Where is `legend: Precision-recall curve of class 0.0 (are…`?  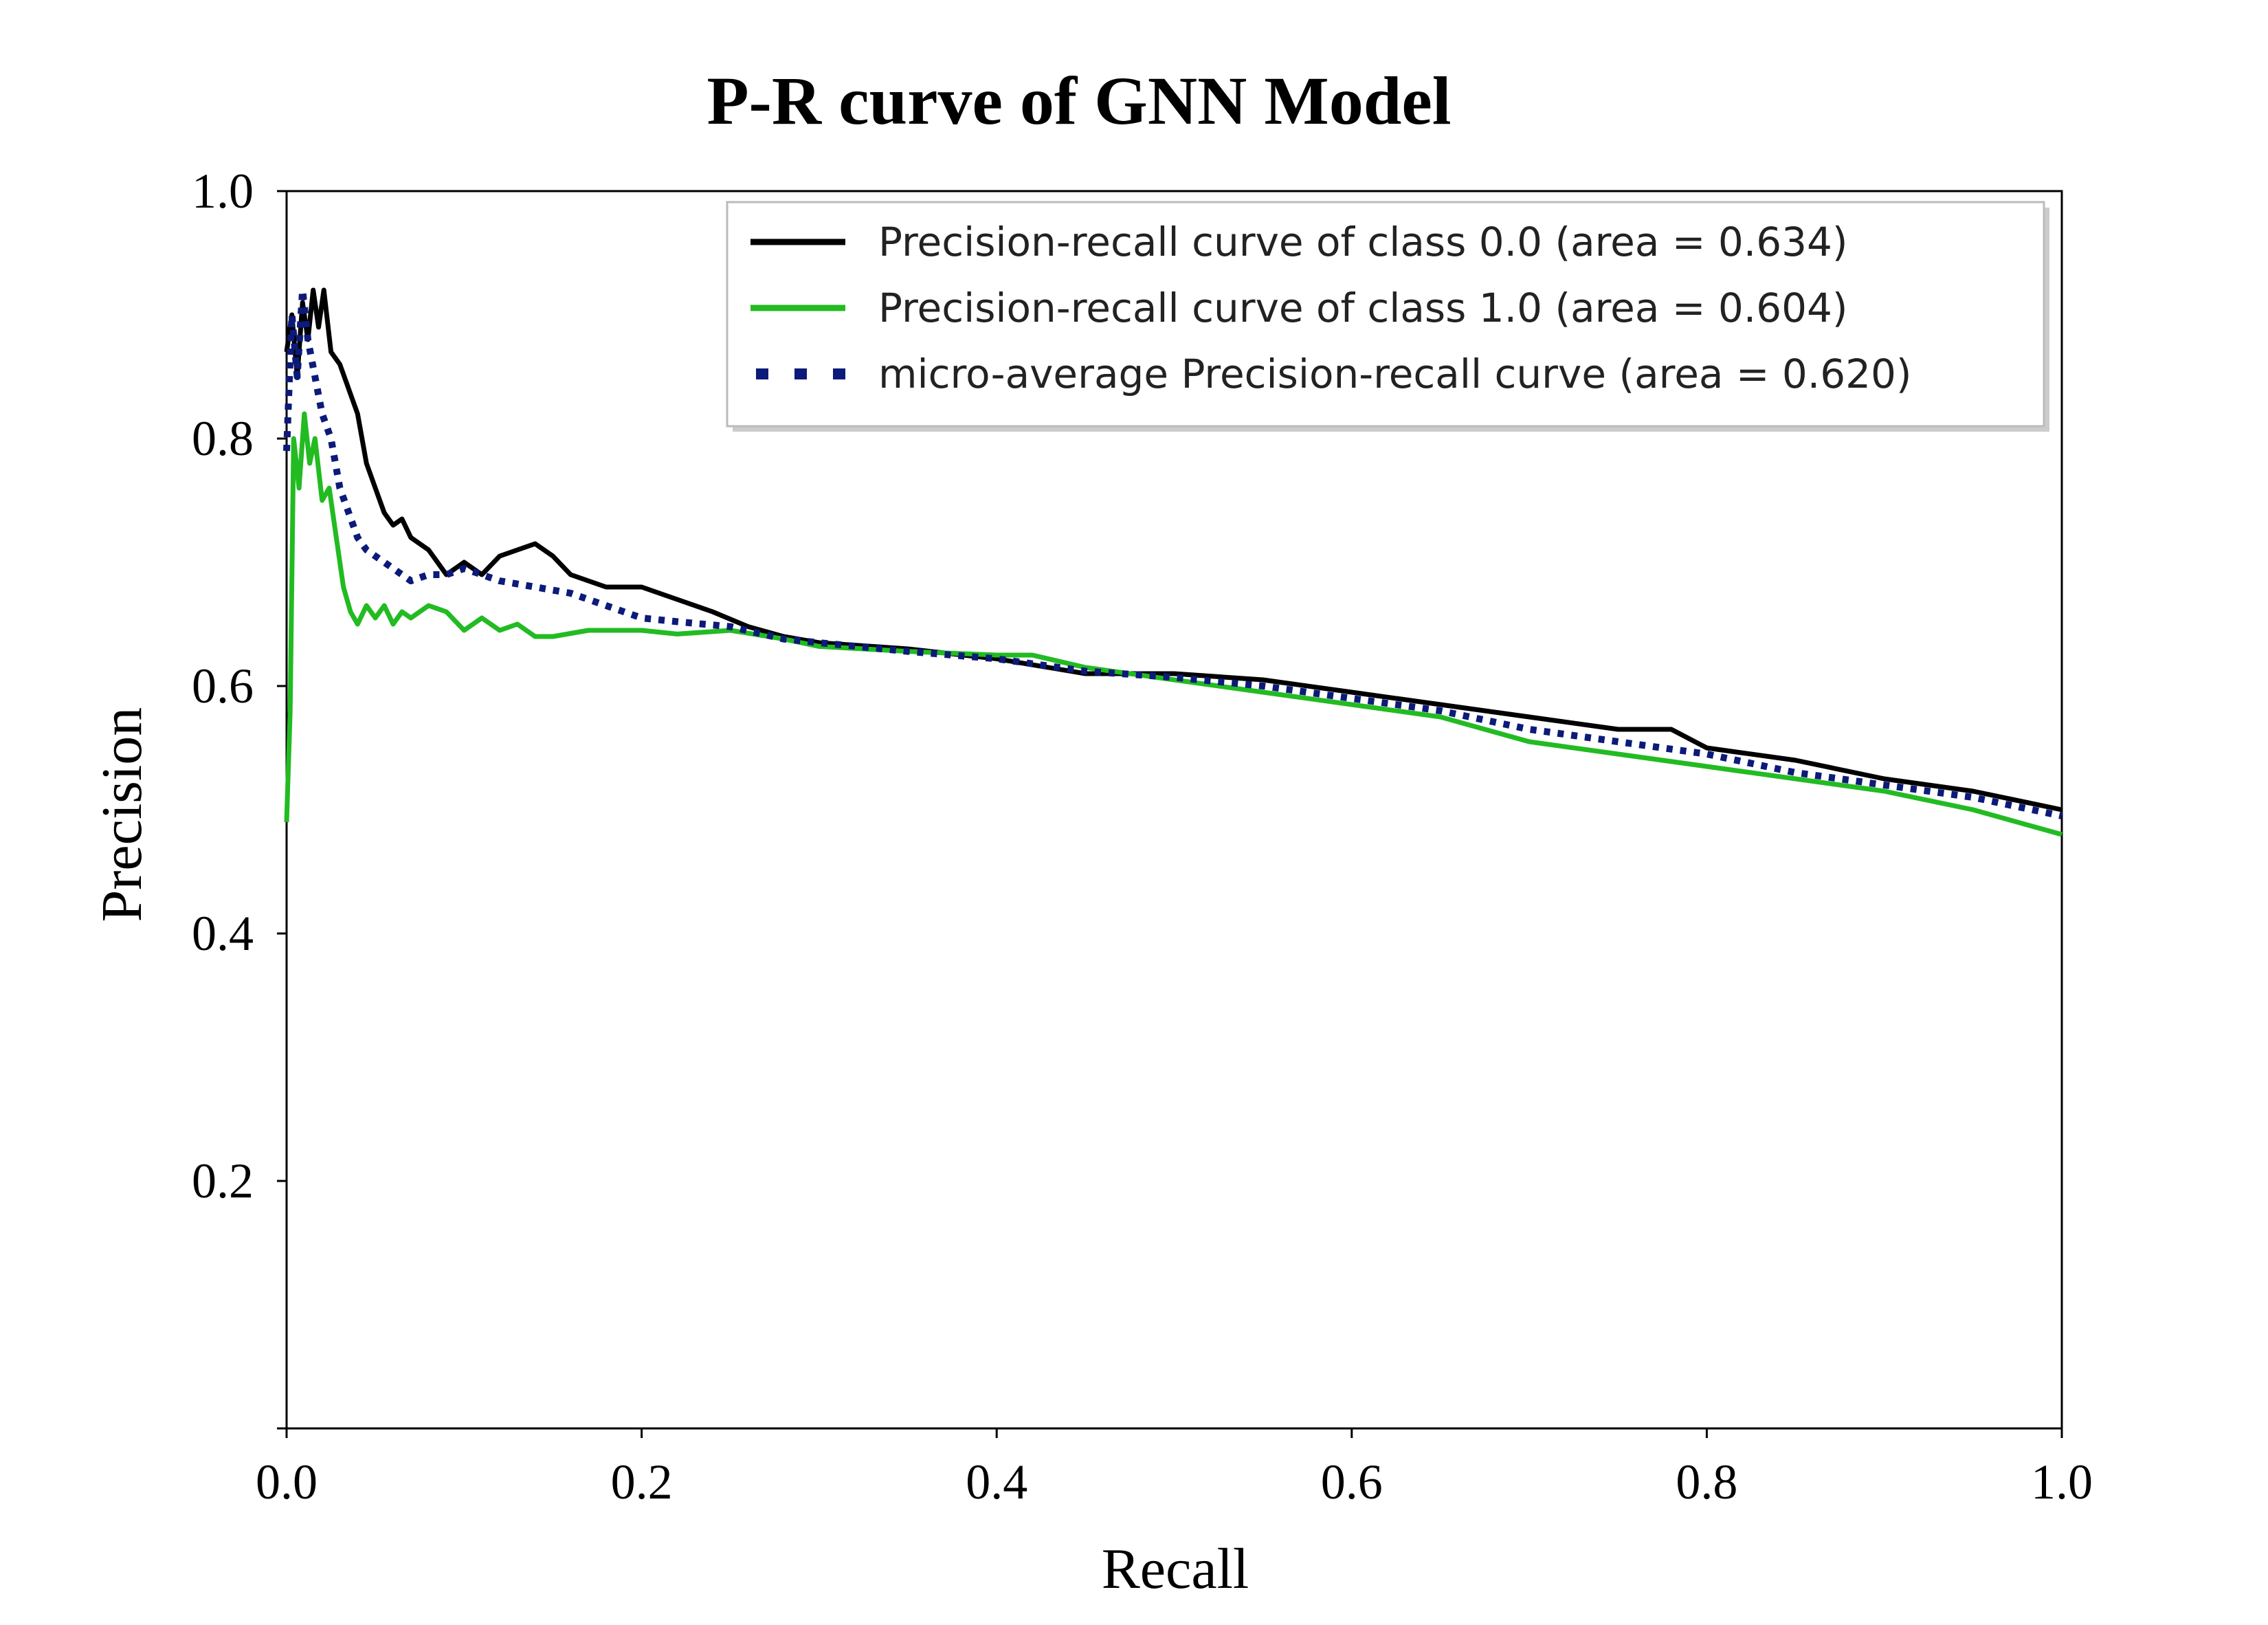 legend: Precision-recall curve of class 0.0 (are… is located at coordinates (1387, 316).